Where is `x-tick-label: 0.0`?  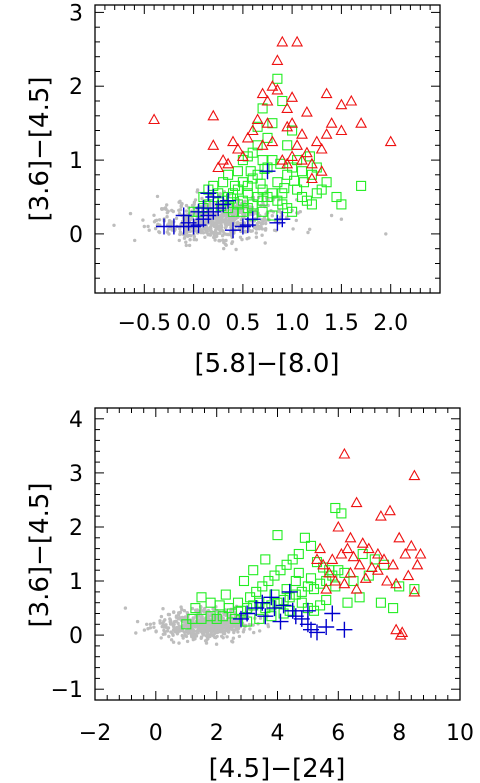
x-tick-label: 0.0 is located at coordinates (193, 323).